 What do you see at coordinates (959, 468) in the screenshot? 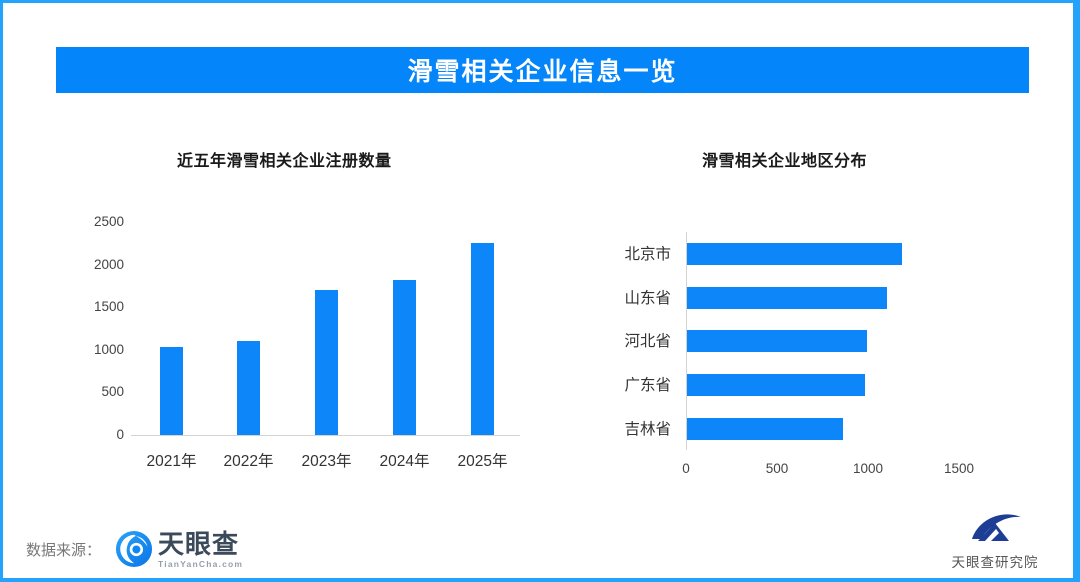
I see `x-axis-tick-label: 1500` at bounding box center [959, 468].